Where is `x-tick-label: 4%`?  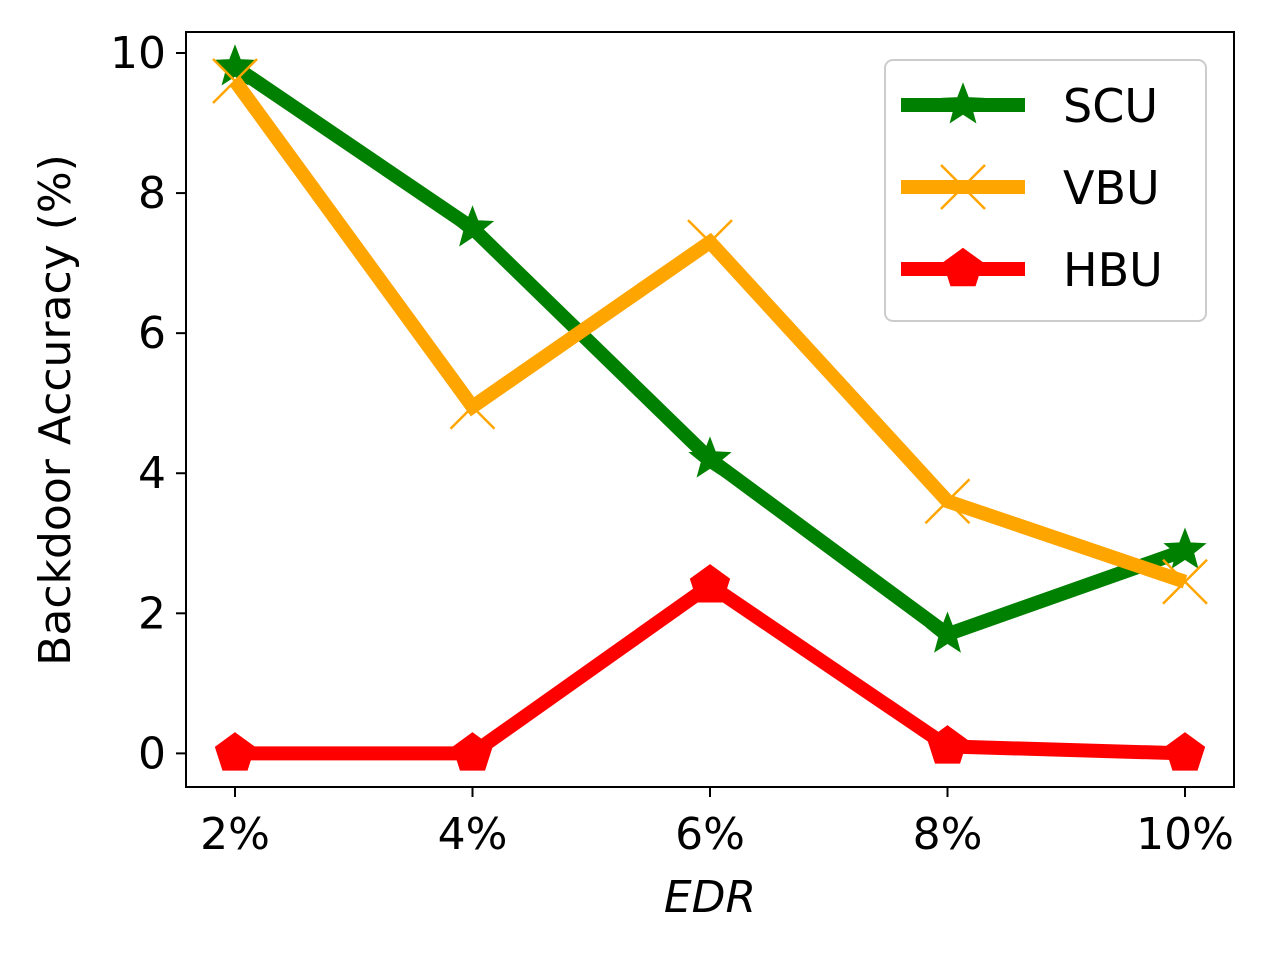 x-tick-label: 4% is located at coordinates (473, 834).